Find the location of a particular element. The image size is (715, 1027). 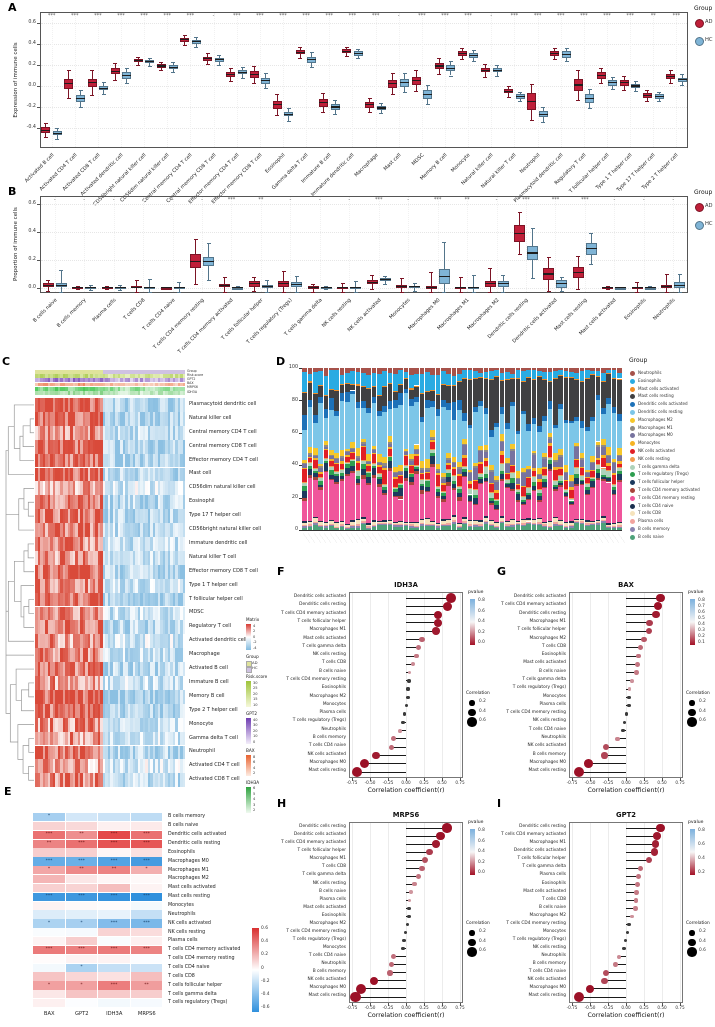

legend-size-dot is located at coordinates (472, 942).